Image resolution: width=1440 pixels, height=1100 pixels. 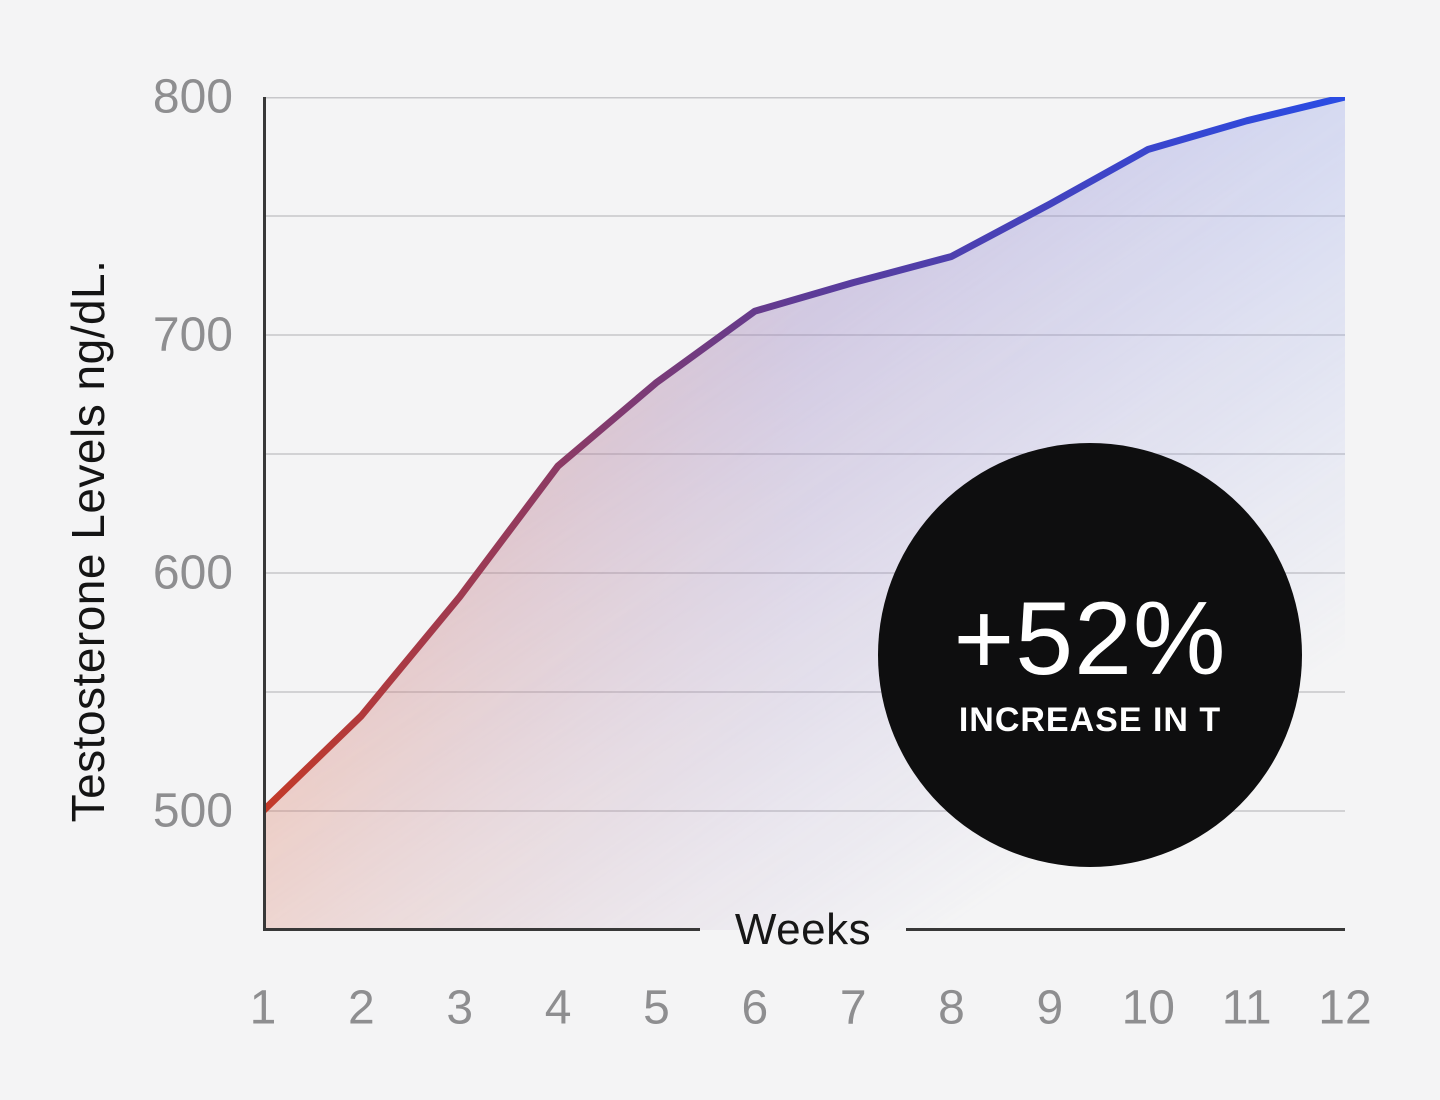 I want to click on x-axis-line-left, so click(x=481, y=929).